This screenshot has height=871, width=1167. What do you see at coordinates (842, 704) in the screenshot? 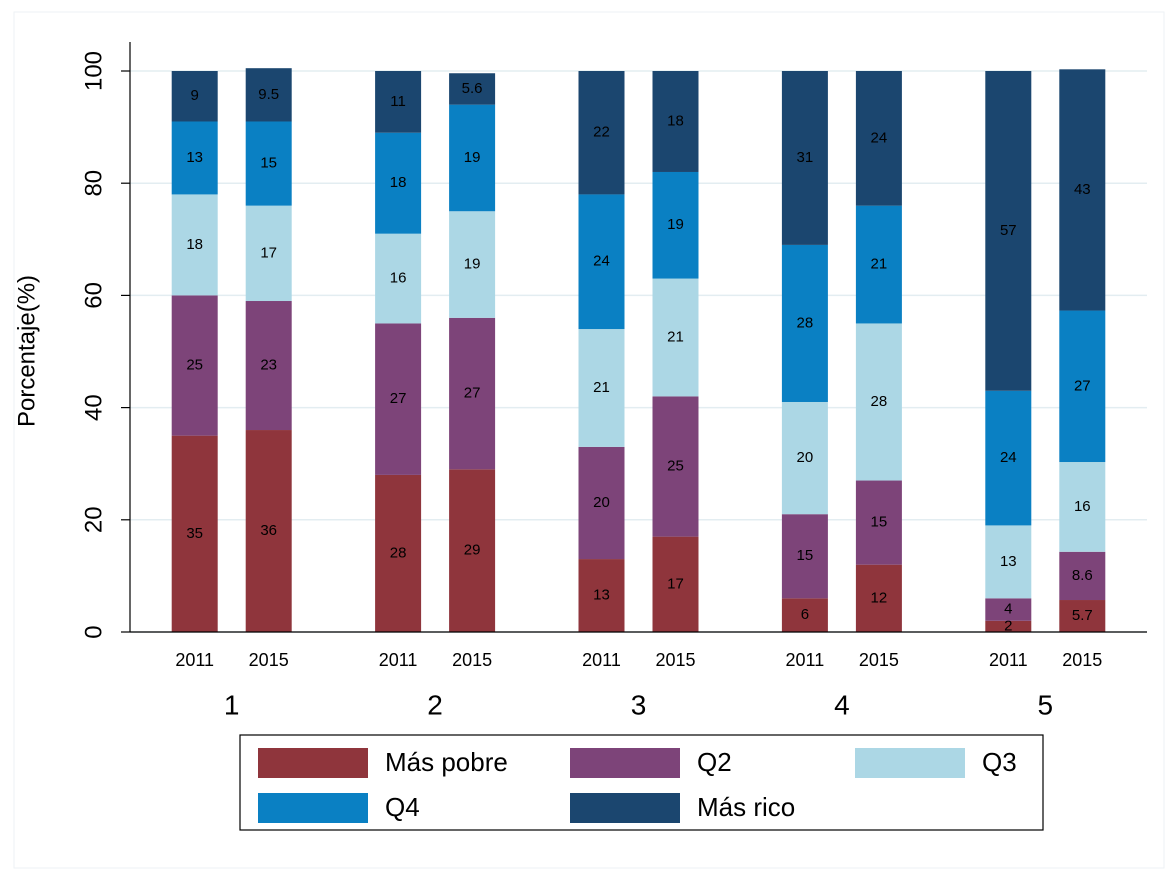
I see `group-label: 4` at bounding box center [842, 704].